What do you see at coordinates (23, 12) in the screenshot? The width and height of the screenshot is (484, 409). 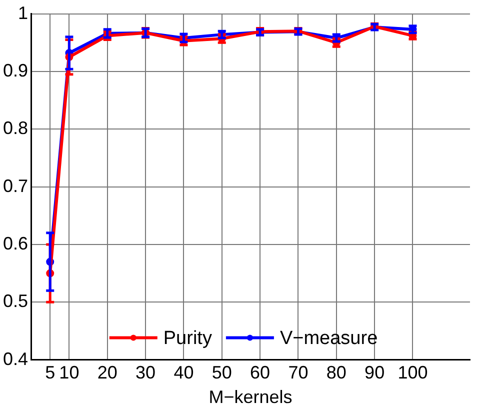 I see `y-tick-label: 1` at bounding box center [23, 12].